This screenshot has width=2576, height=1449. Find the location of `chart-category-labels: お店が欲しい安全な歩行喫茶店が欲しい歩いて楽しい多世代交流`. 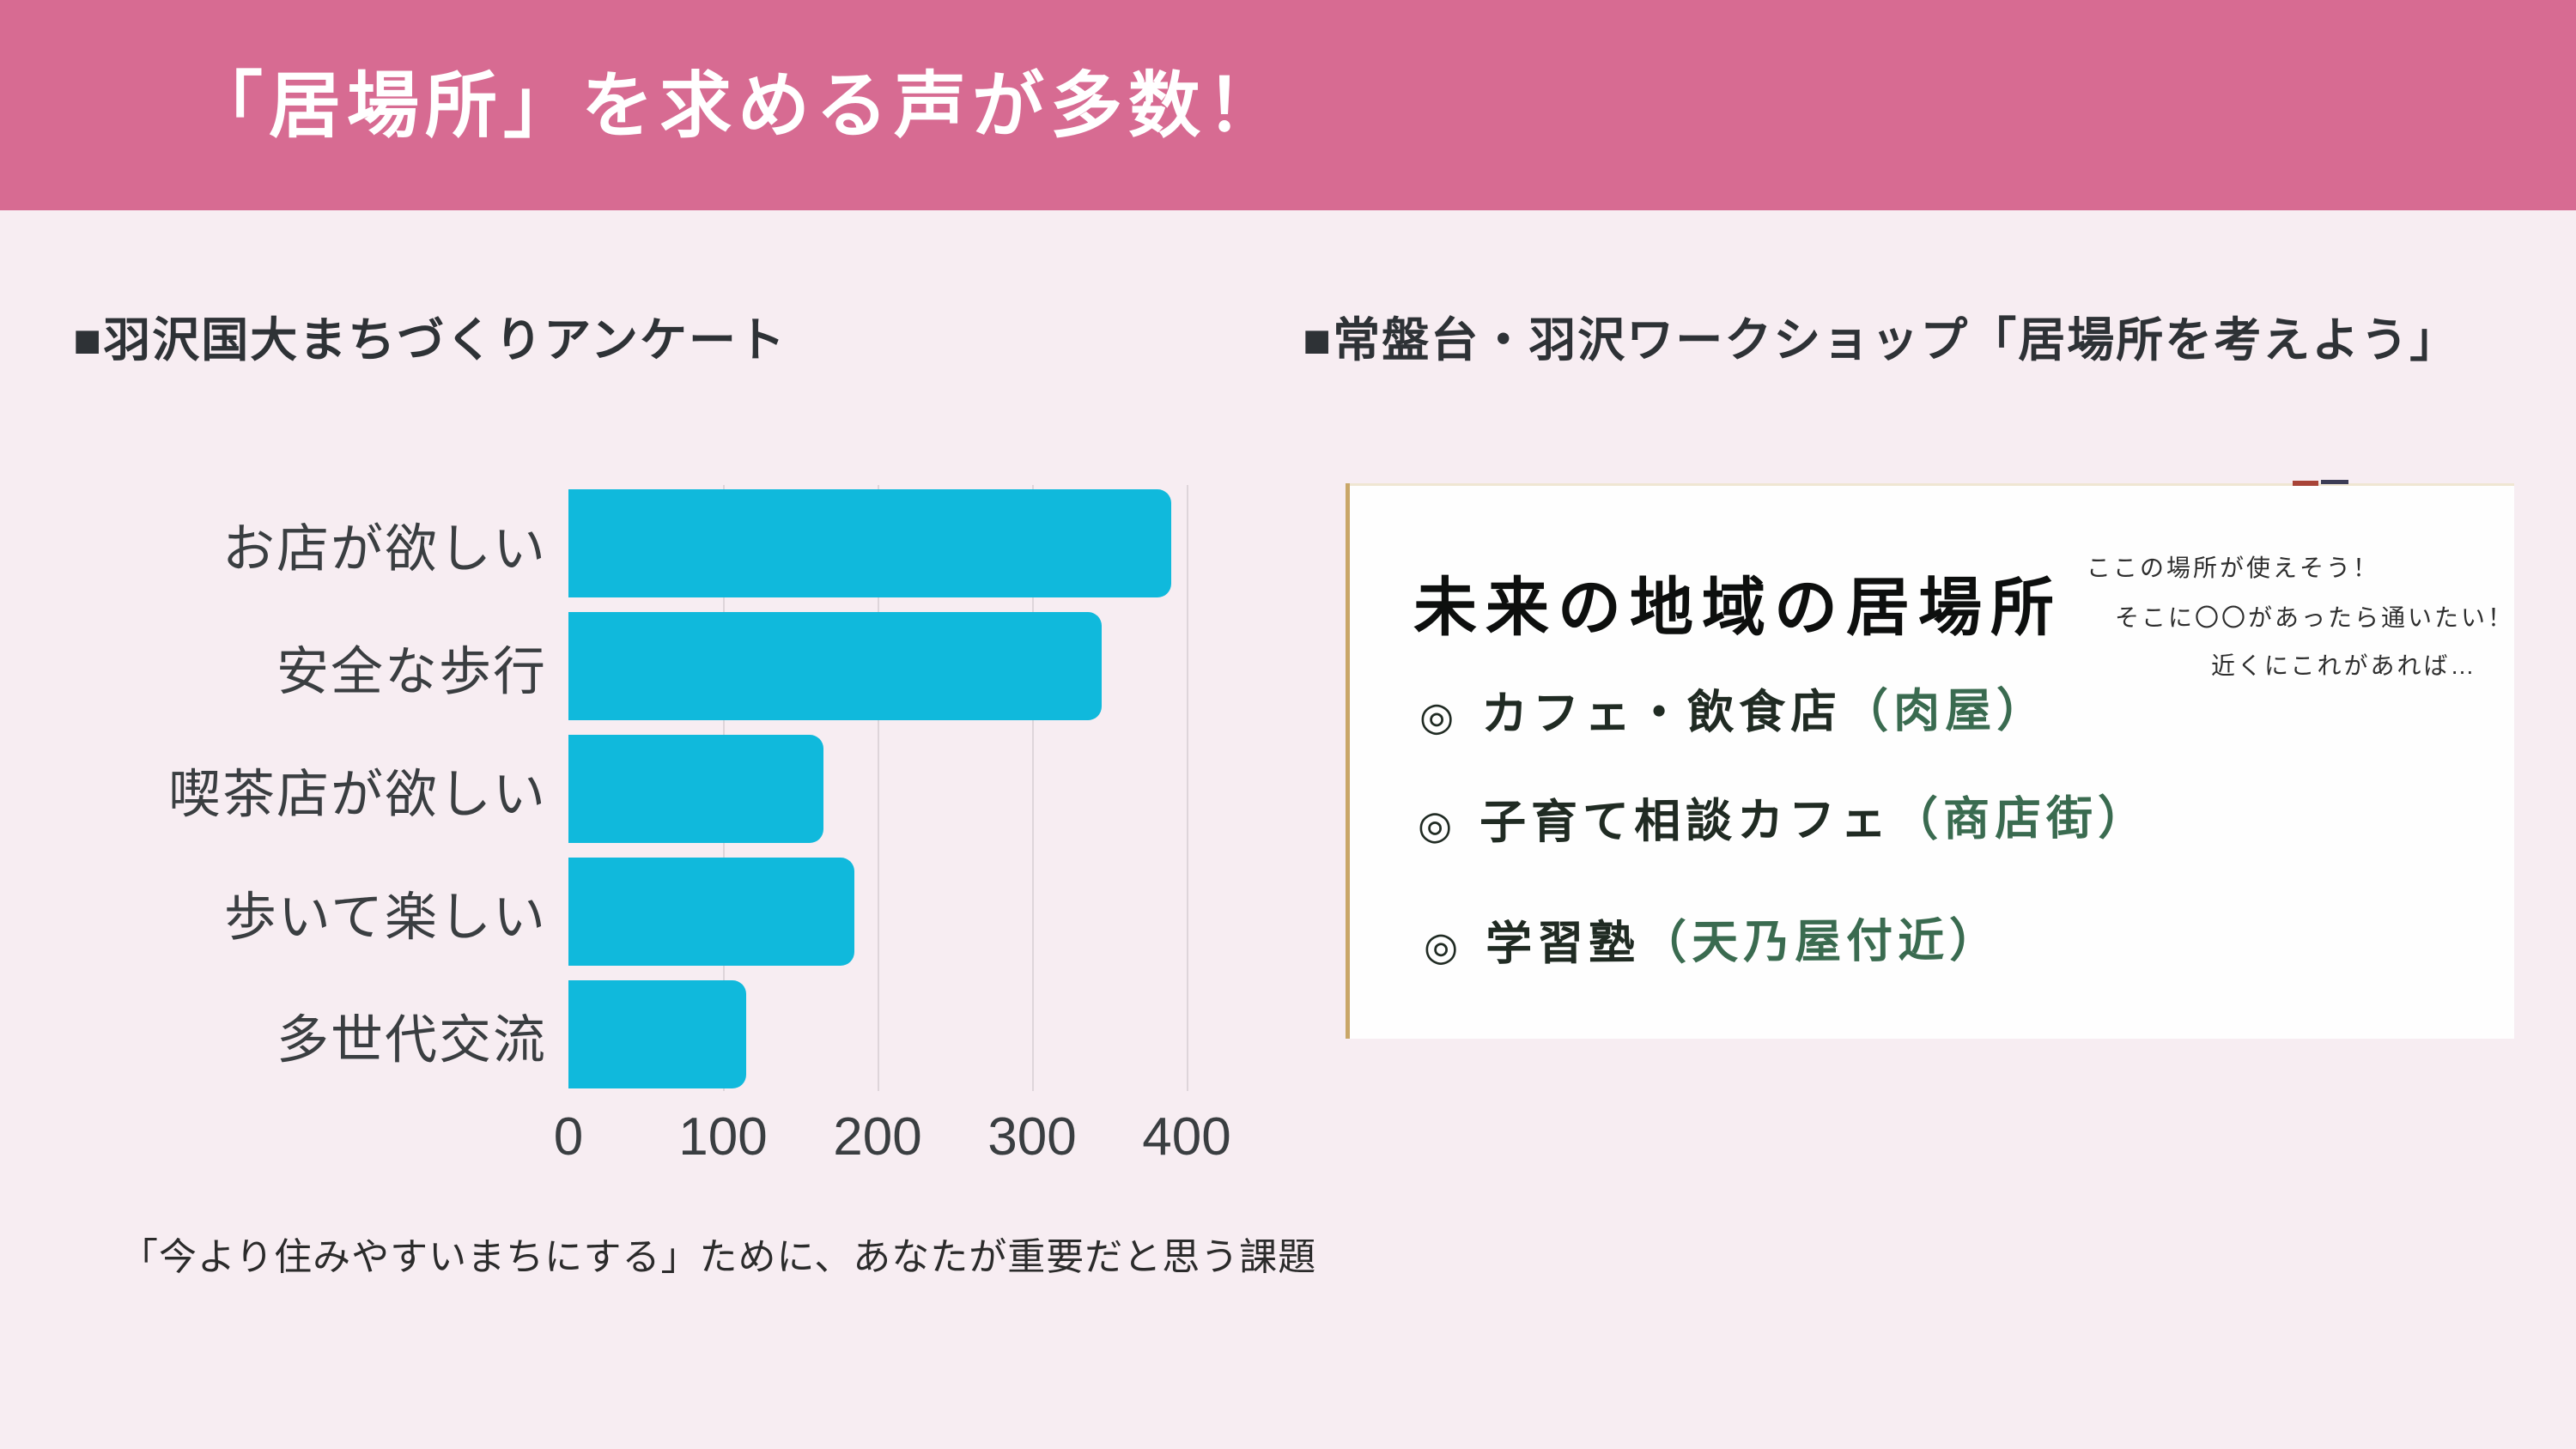

chart-category-labels: お店が欲しい安全な歩行喫茶店が欲しい歩いて楽しい多世代交流 is located at coordinates (273, 788).